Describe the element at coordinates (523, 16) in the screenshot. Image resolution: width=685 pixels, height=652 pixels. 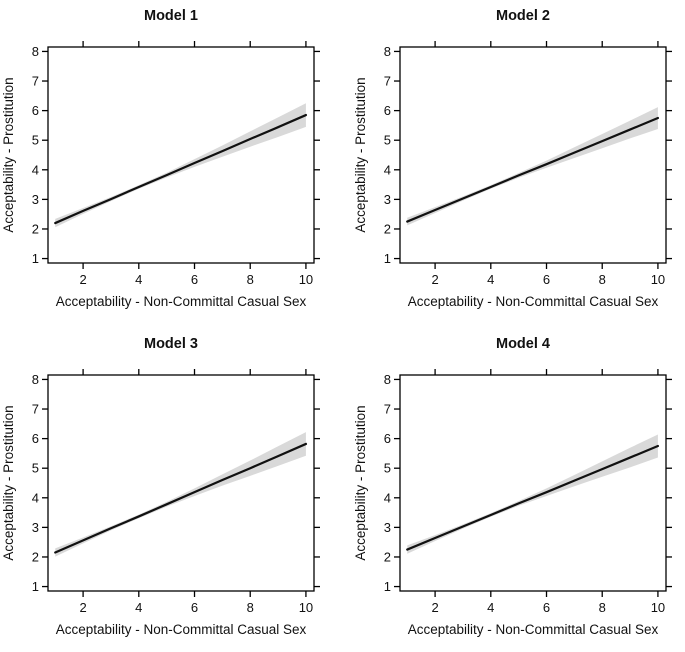
I see `plot-title: Model 2` at that location.